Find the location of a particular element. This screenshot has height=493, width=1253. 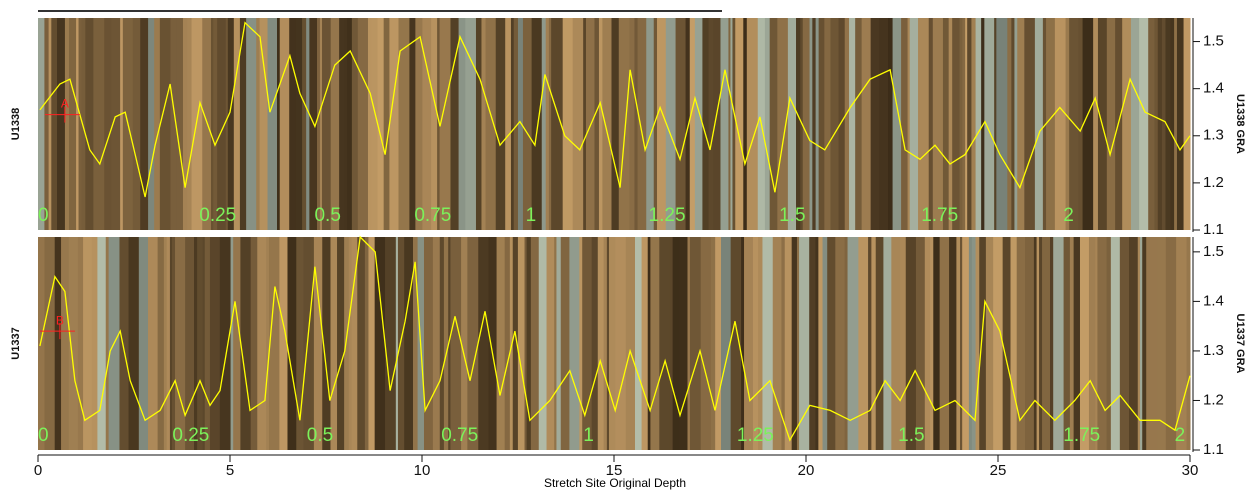

side-label: U1337 is located at coordinates (16, 343).